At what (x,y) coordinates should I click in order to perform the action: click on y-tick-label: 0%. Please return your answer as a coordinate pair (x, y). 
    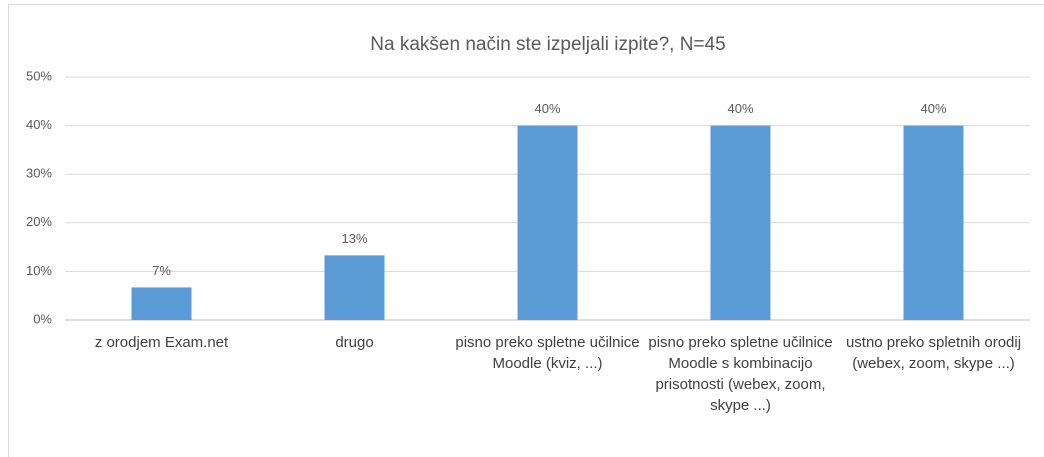
    Looking at the image, I should click on (42, 318).